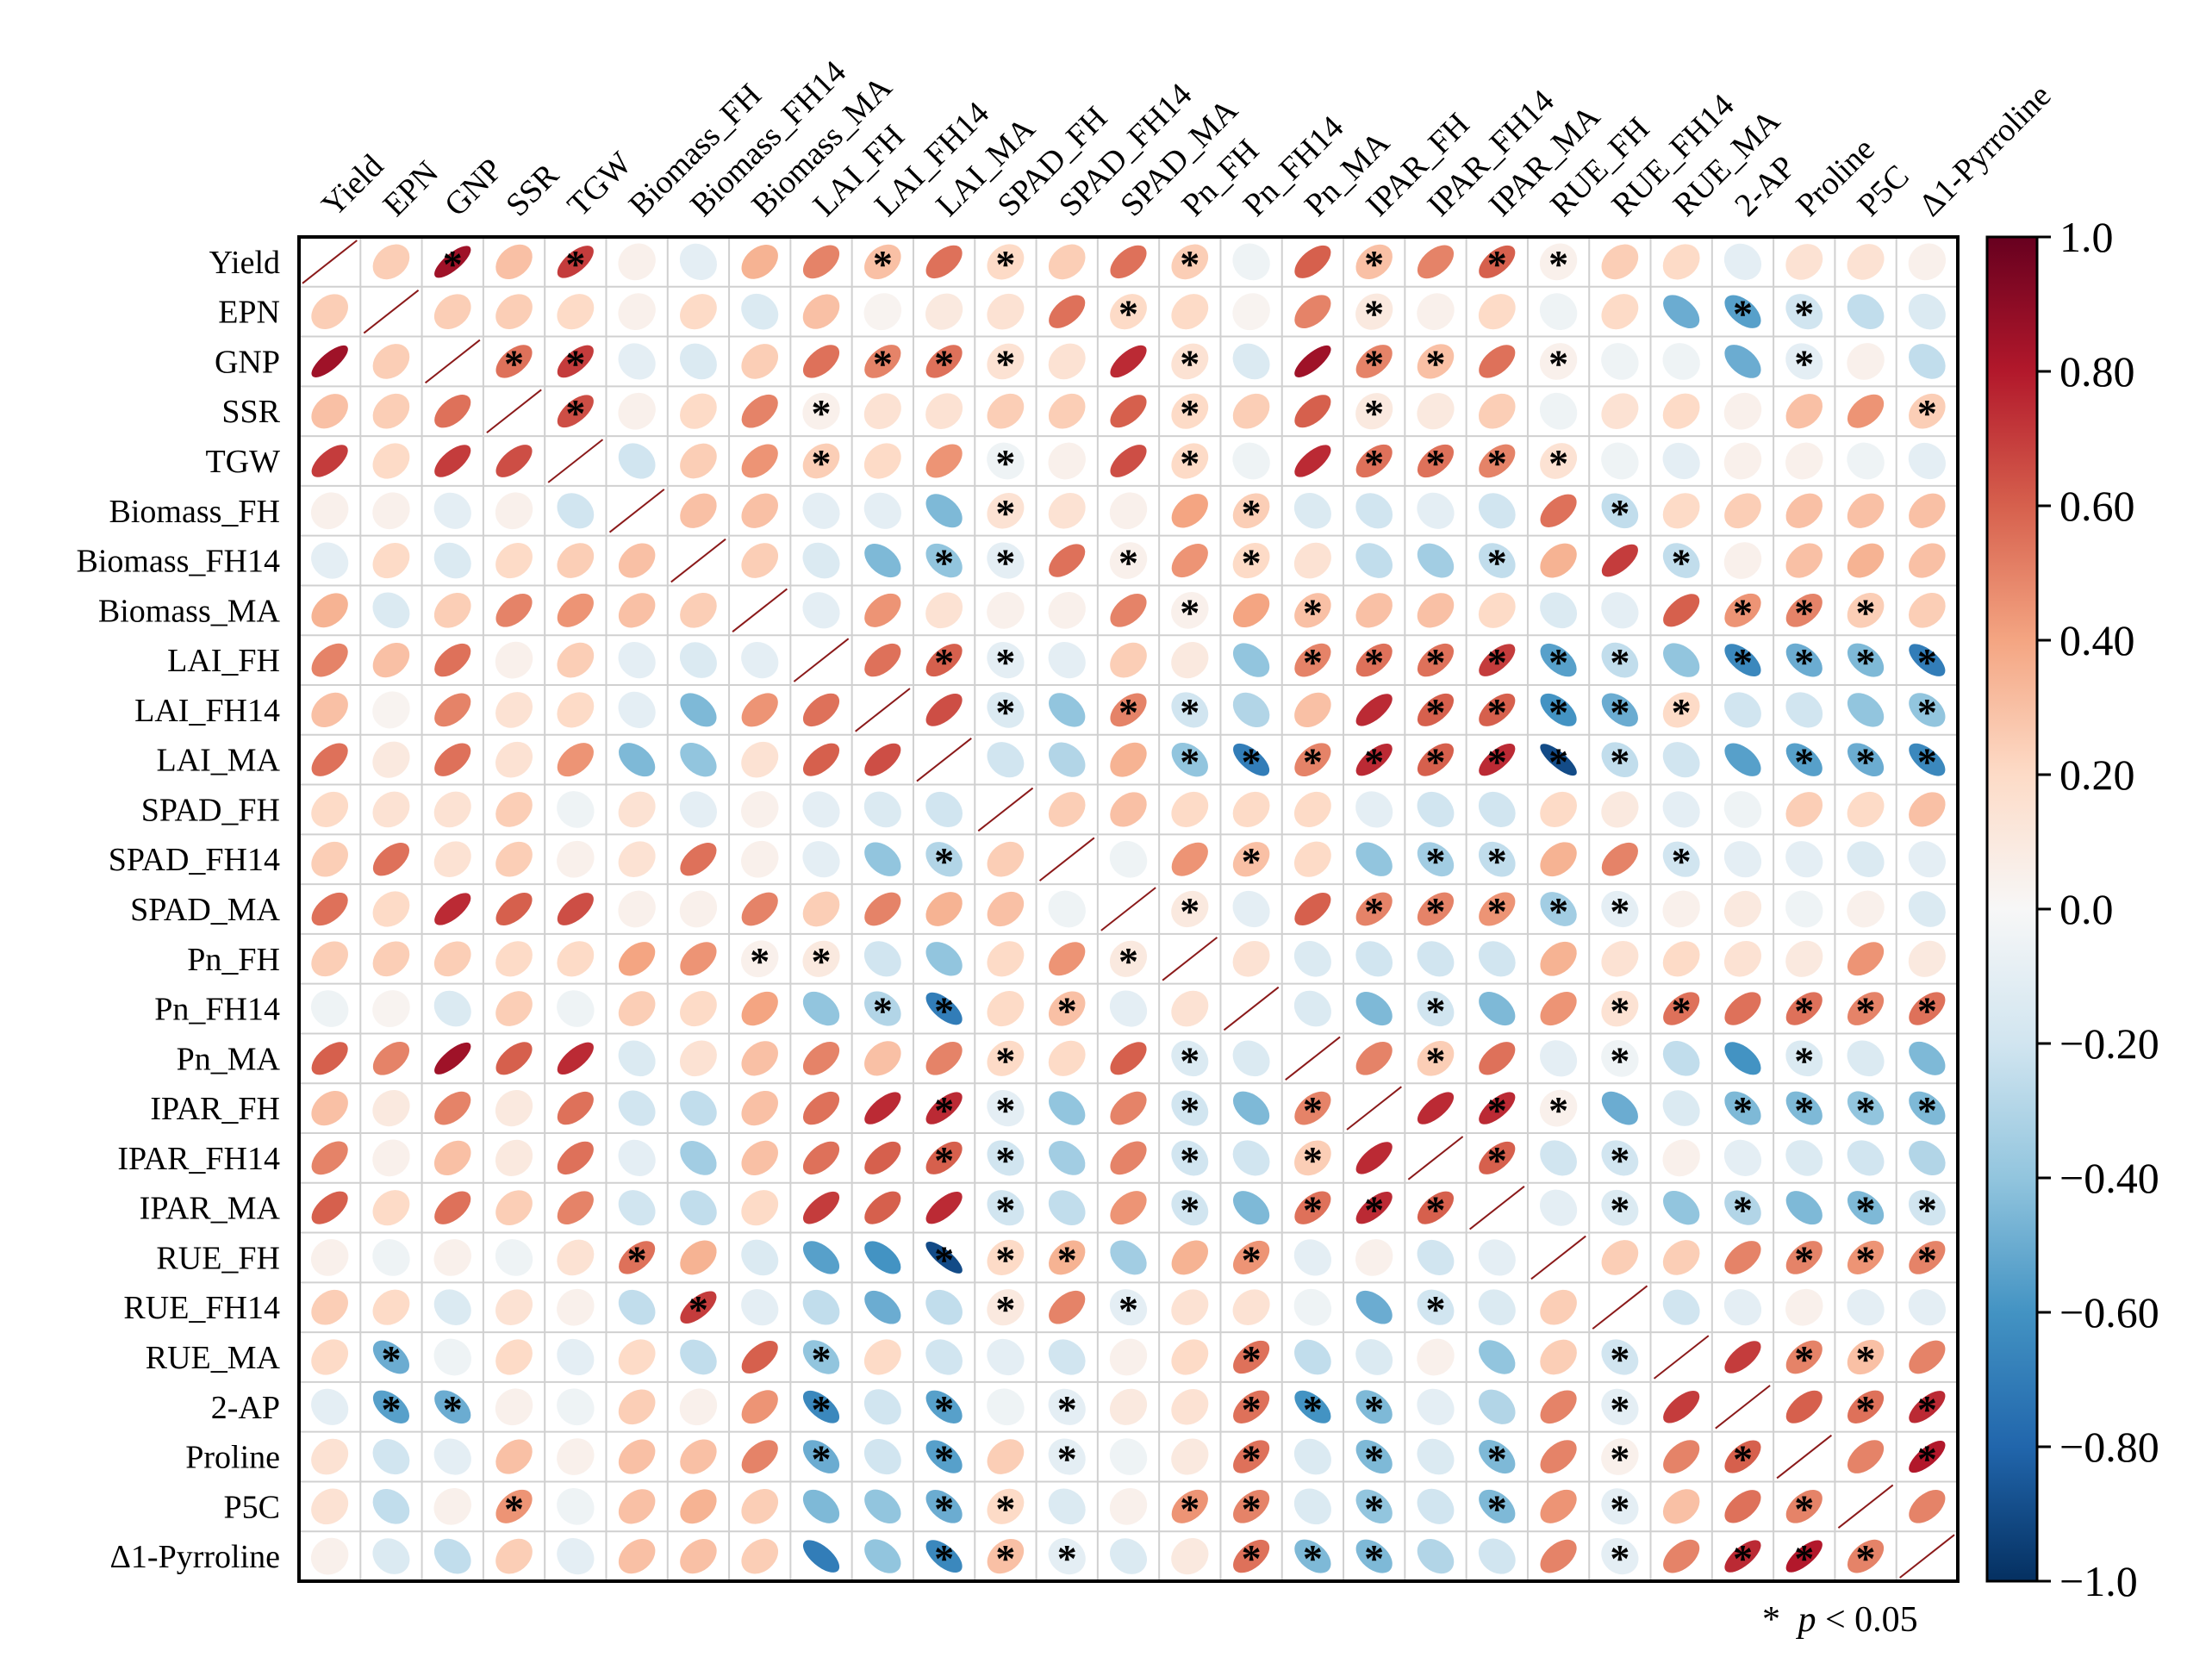  What do you see at coordinates (245, 263) in the screenshot?
I see `row-label: Yield` at bounding box center [245, 263].